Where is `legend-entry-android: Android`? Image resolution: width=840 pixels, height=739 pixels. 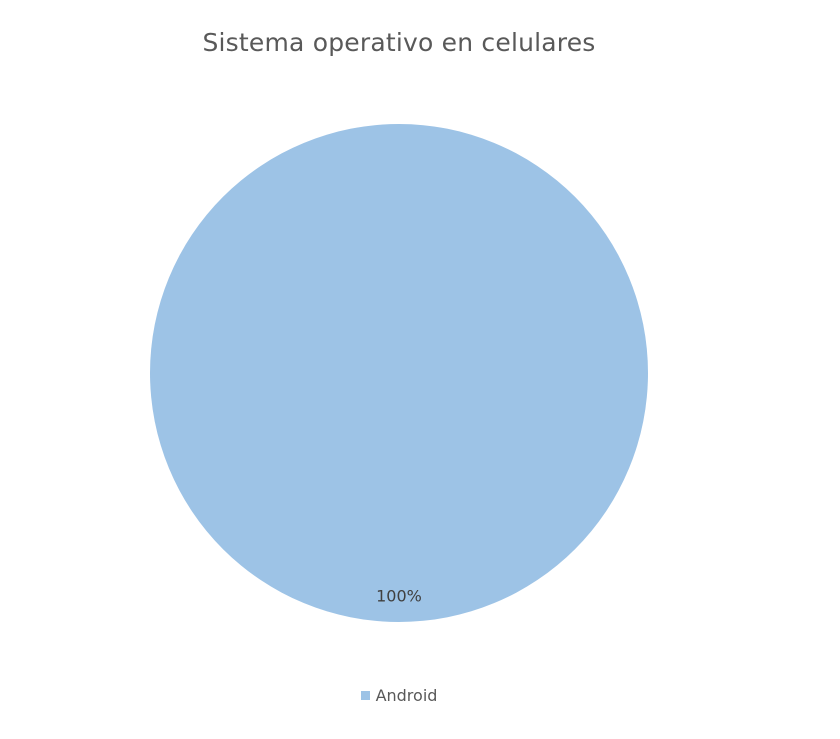
legend-entry-android: Android is located at coordinates (399, 695).